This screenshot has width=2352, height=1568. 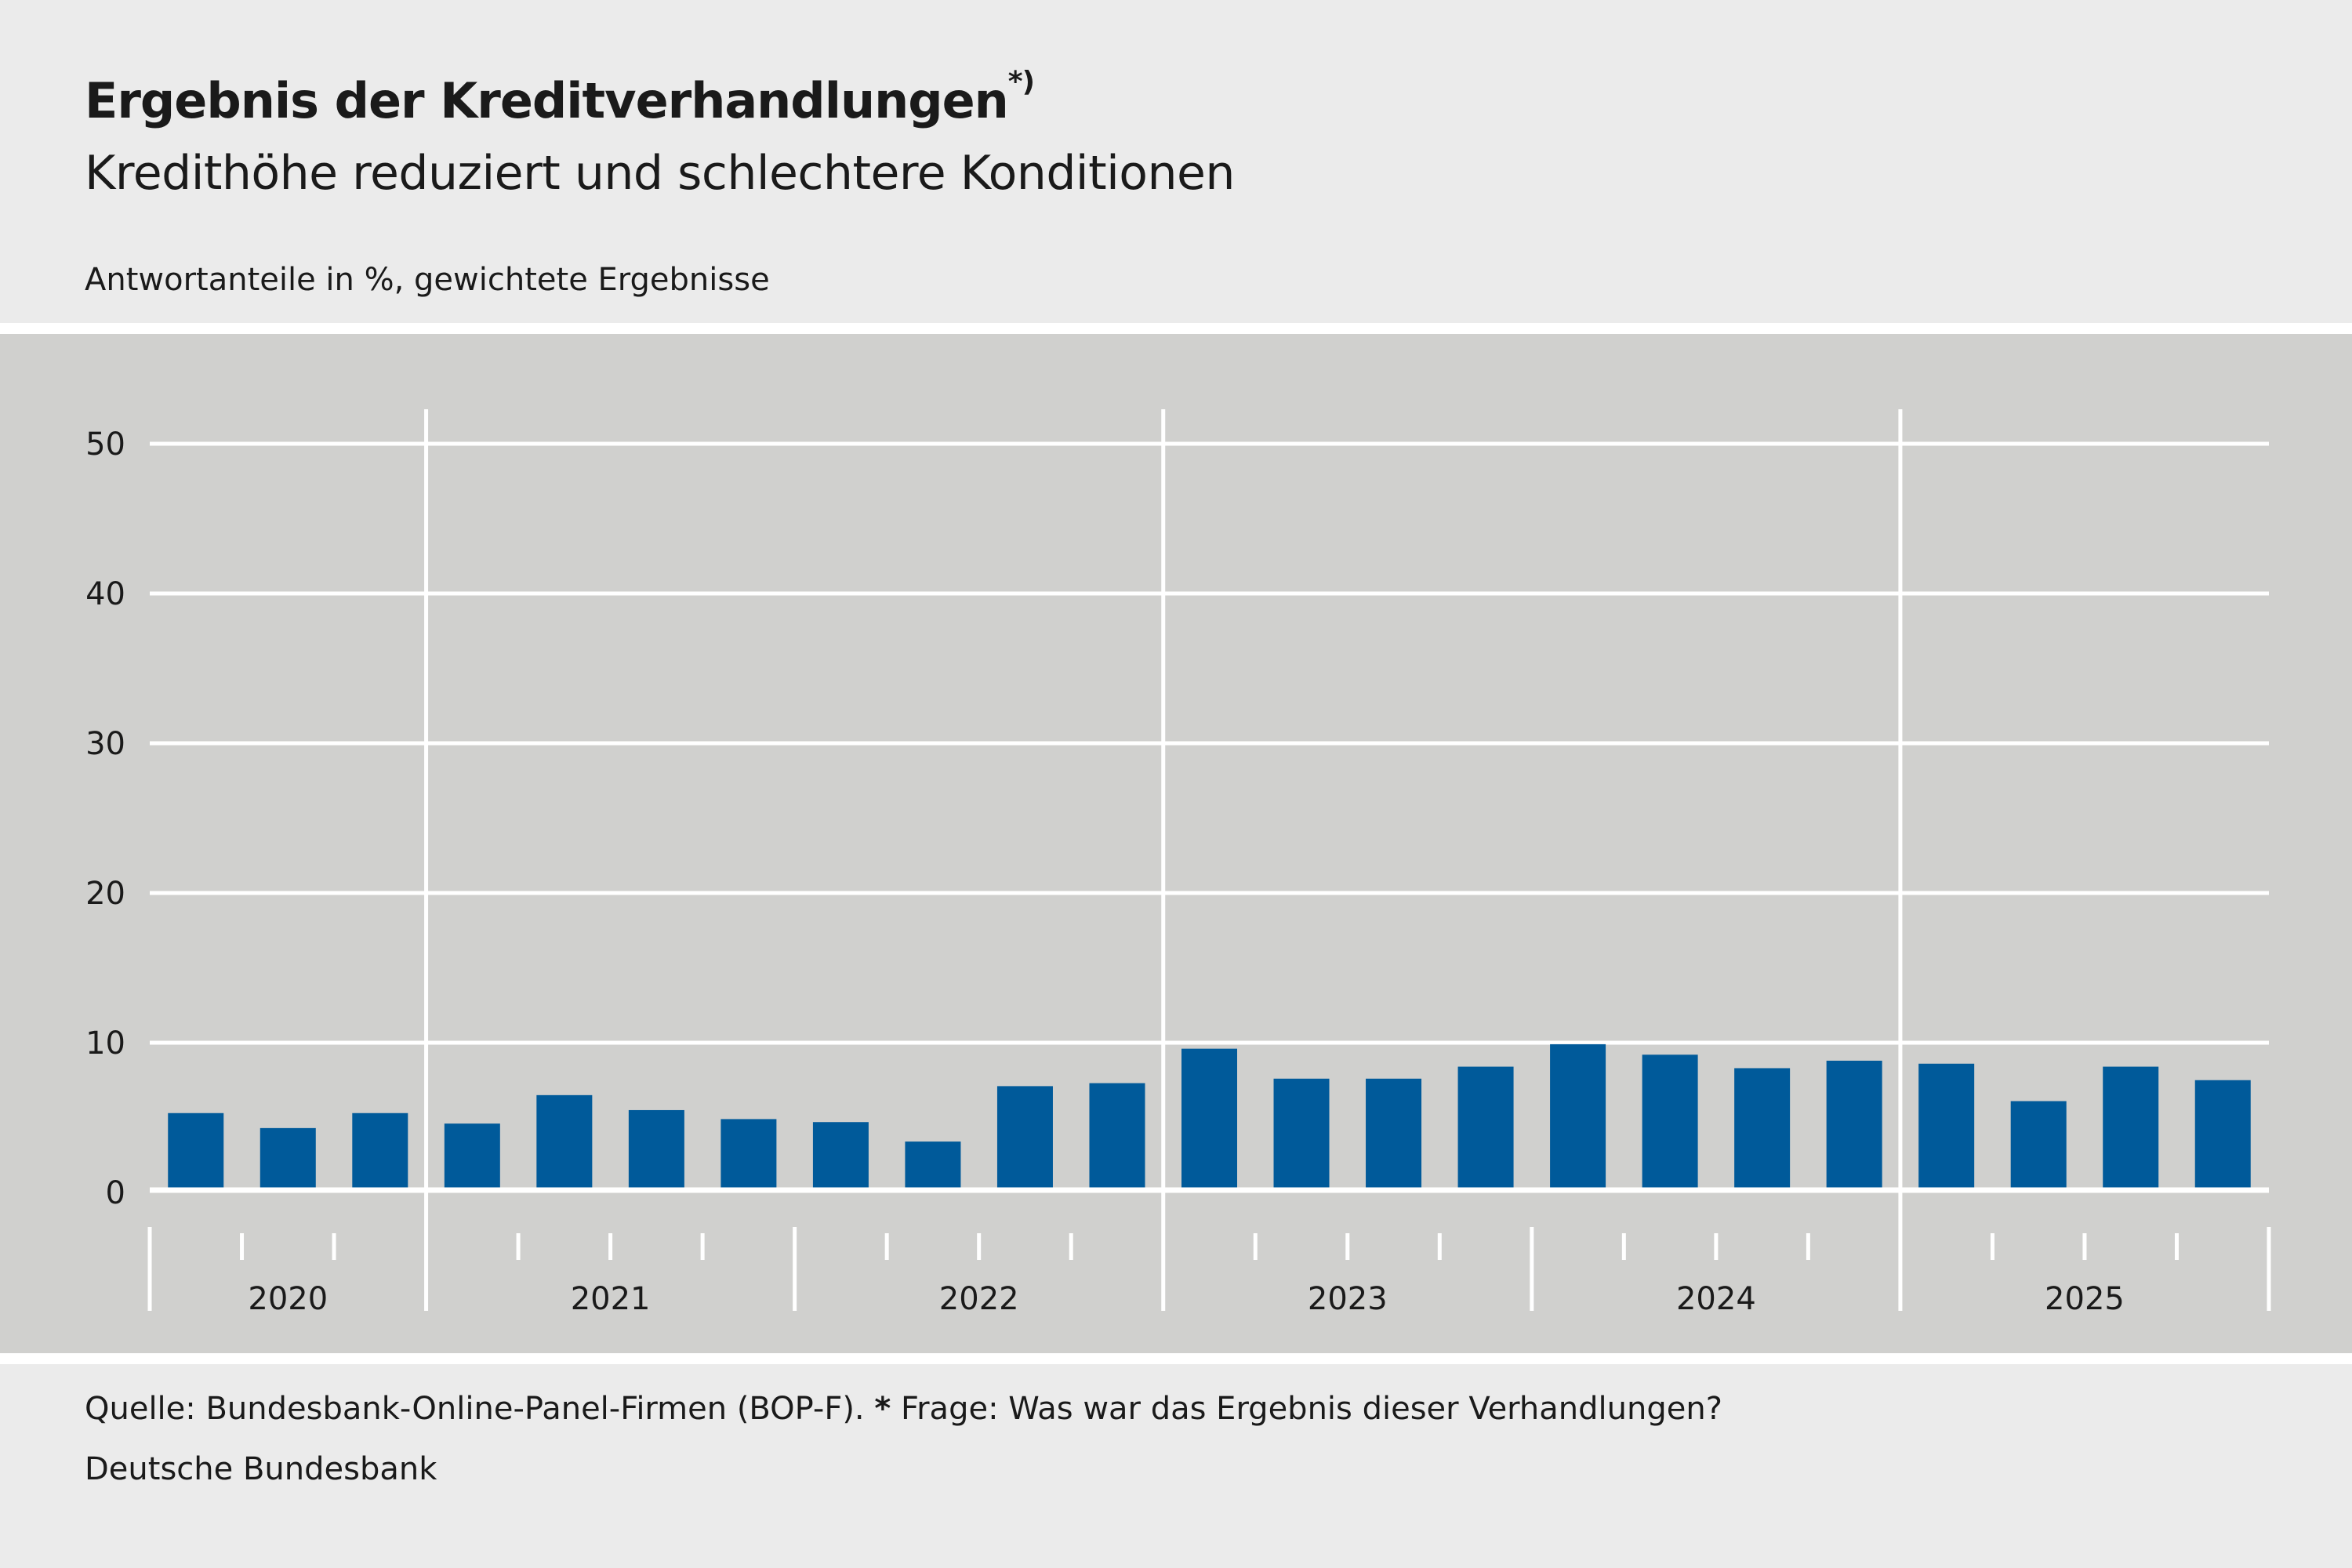 What do you see at coordinates (1716, 1299) in the screenshot?
I see `x-year-label: 2024` at bounding box center [1716, 1299].